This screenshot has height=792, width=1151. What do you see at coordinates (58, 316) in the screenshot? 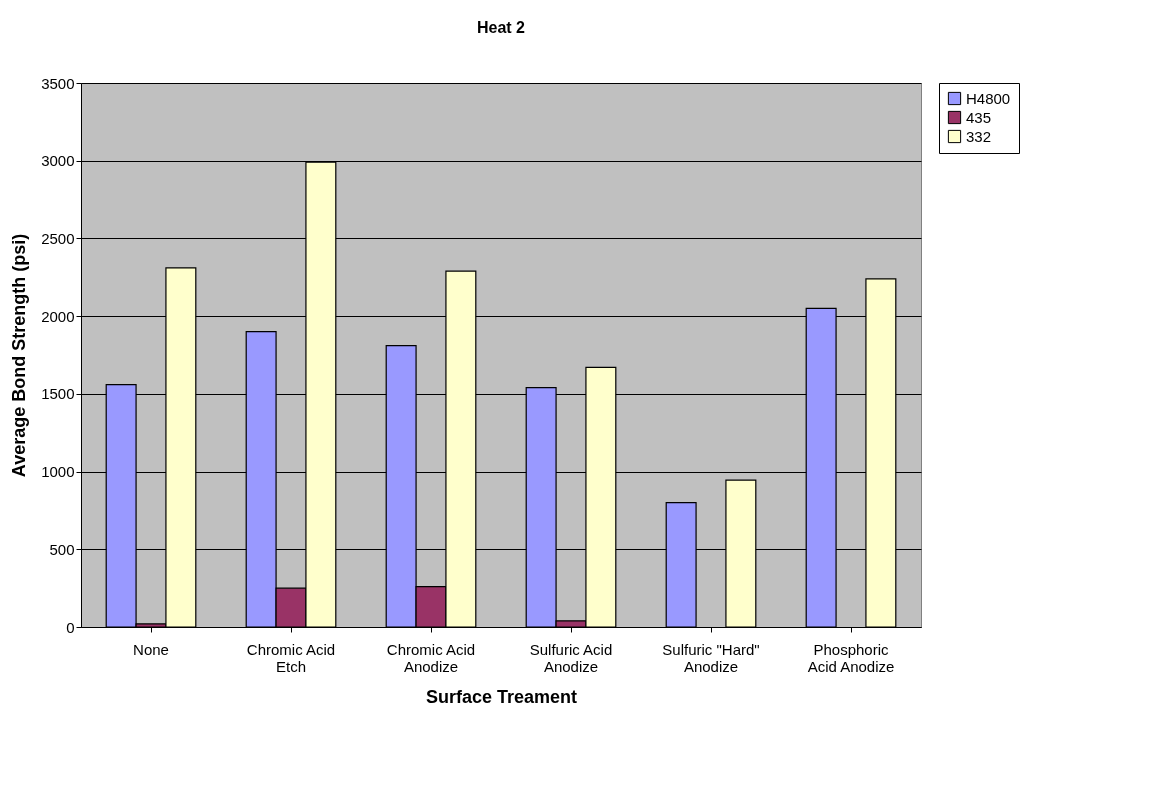
I see `y-tick-label: 2000` at bounding box center [58, 316].